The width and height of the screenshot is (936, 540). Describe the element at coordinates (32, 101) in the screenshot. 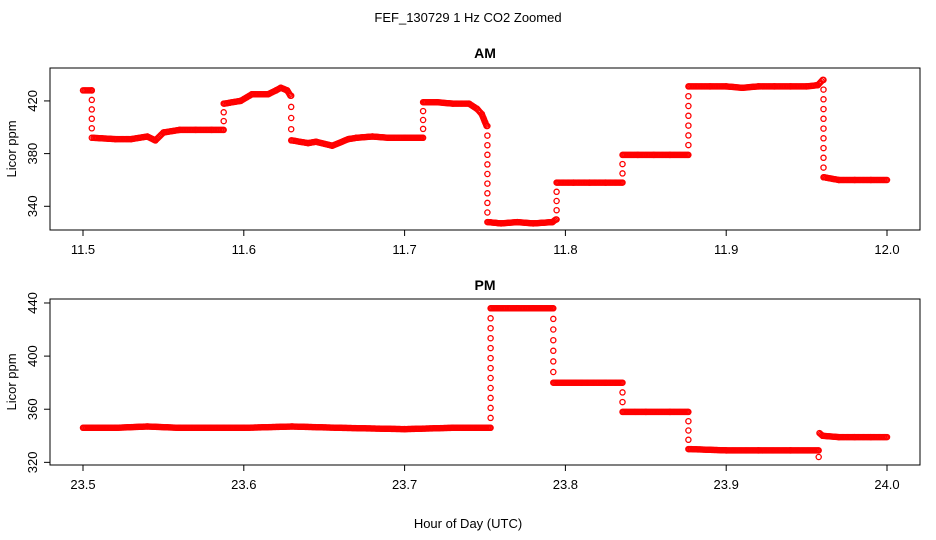

I see `y-tick-label-am-2: 420` at that location.